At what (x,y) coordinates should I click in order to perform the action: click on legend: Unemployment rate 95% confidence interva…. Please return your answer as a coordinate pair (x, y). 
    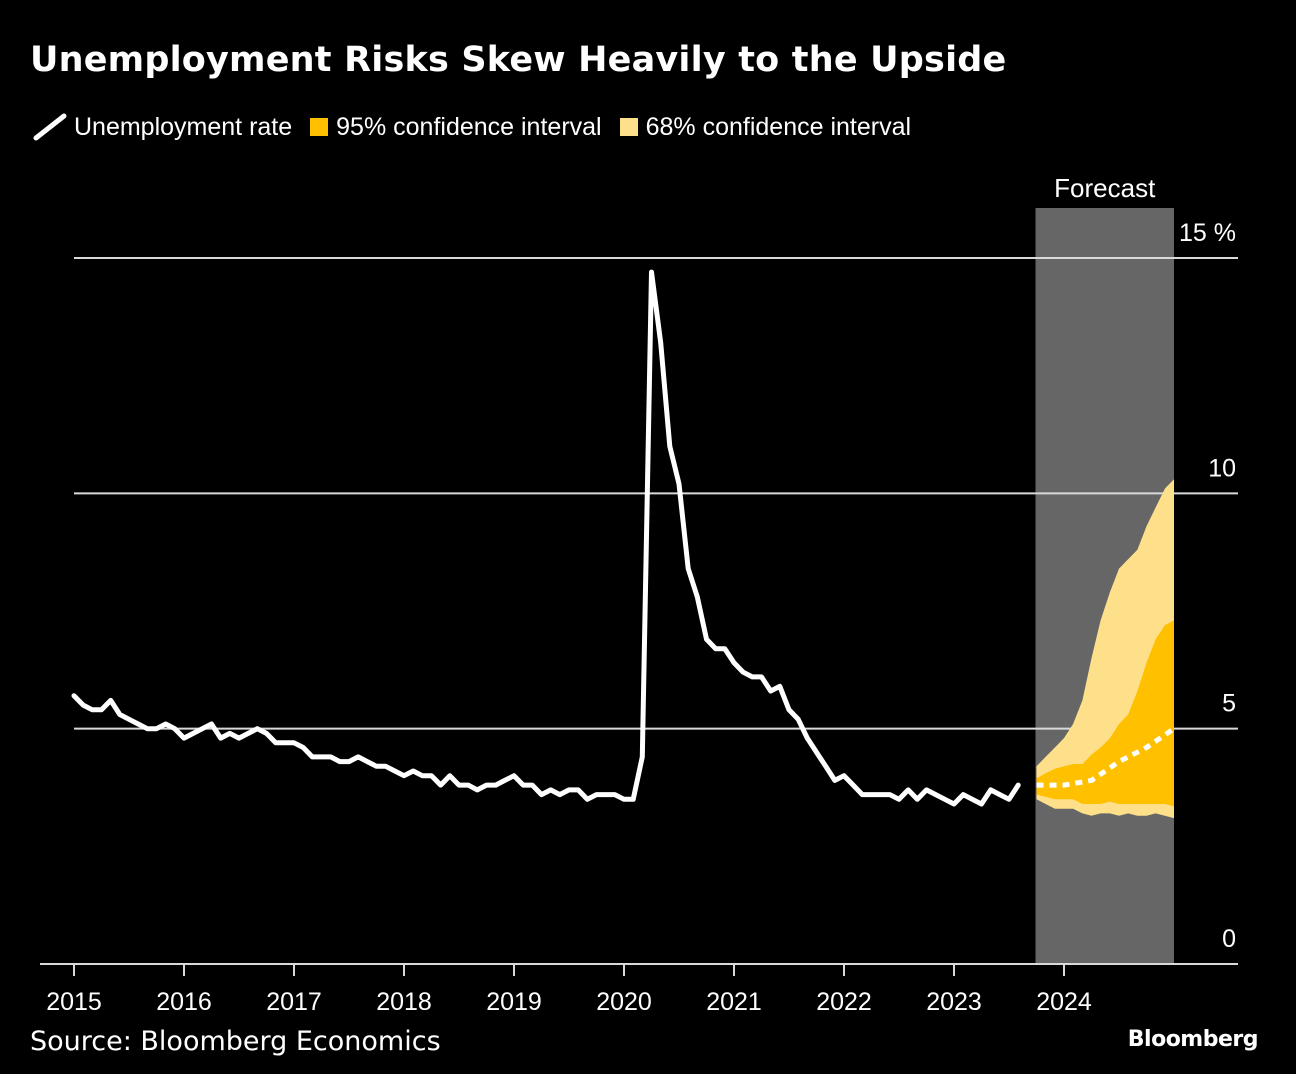
    Looking at the image, I should click on (479, 127).